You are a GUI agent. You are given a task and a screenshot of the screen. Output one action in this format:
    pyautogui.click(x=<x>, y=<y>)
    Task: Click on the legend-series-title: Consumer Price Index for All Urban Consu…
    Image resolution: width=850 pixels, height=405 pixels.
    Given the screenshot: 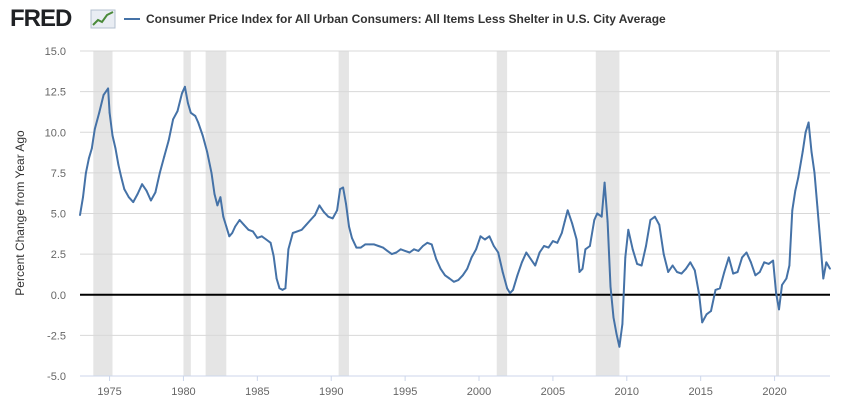 What is the action you would take?
    pyautogui.click(x=406, y=19)
    